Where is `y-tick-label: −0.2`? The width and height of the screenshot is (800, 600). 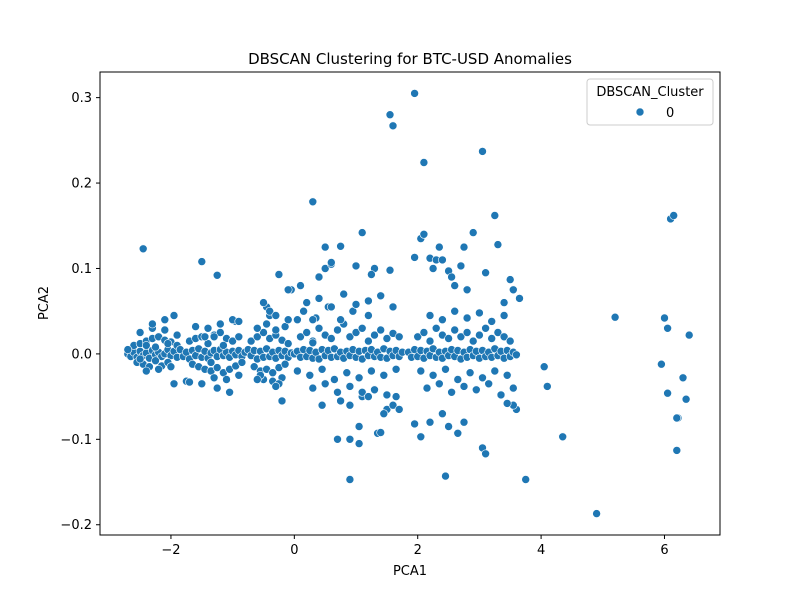 y-tick-label: −0.2 is located at coordinates (76, 525).